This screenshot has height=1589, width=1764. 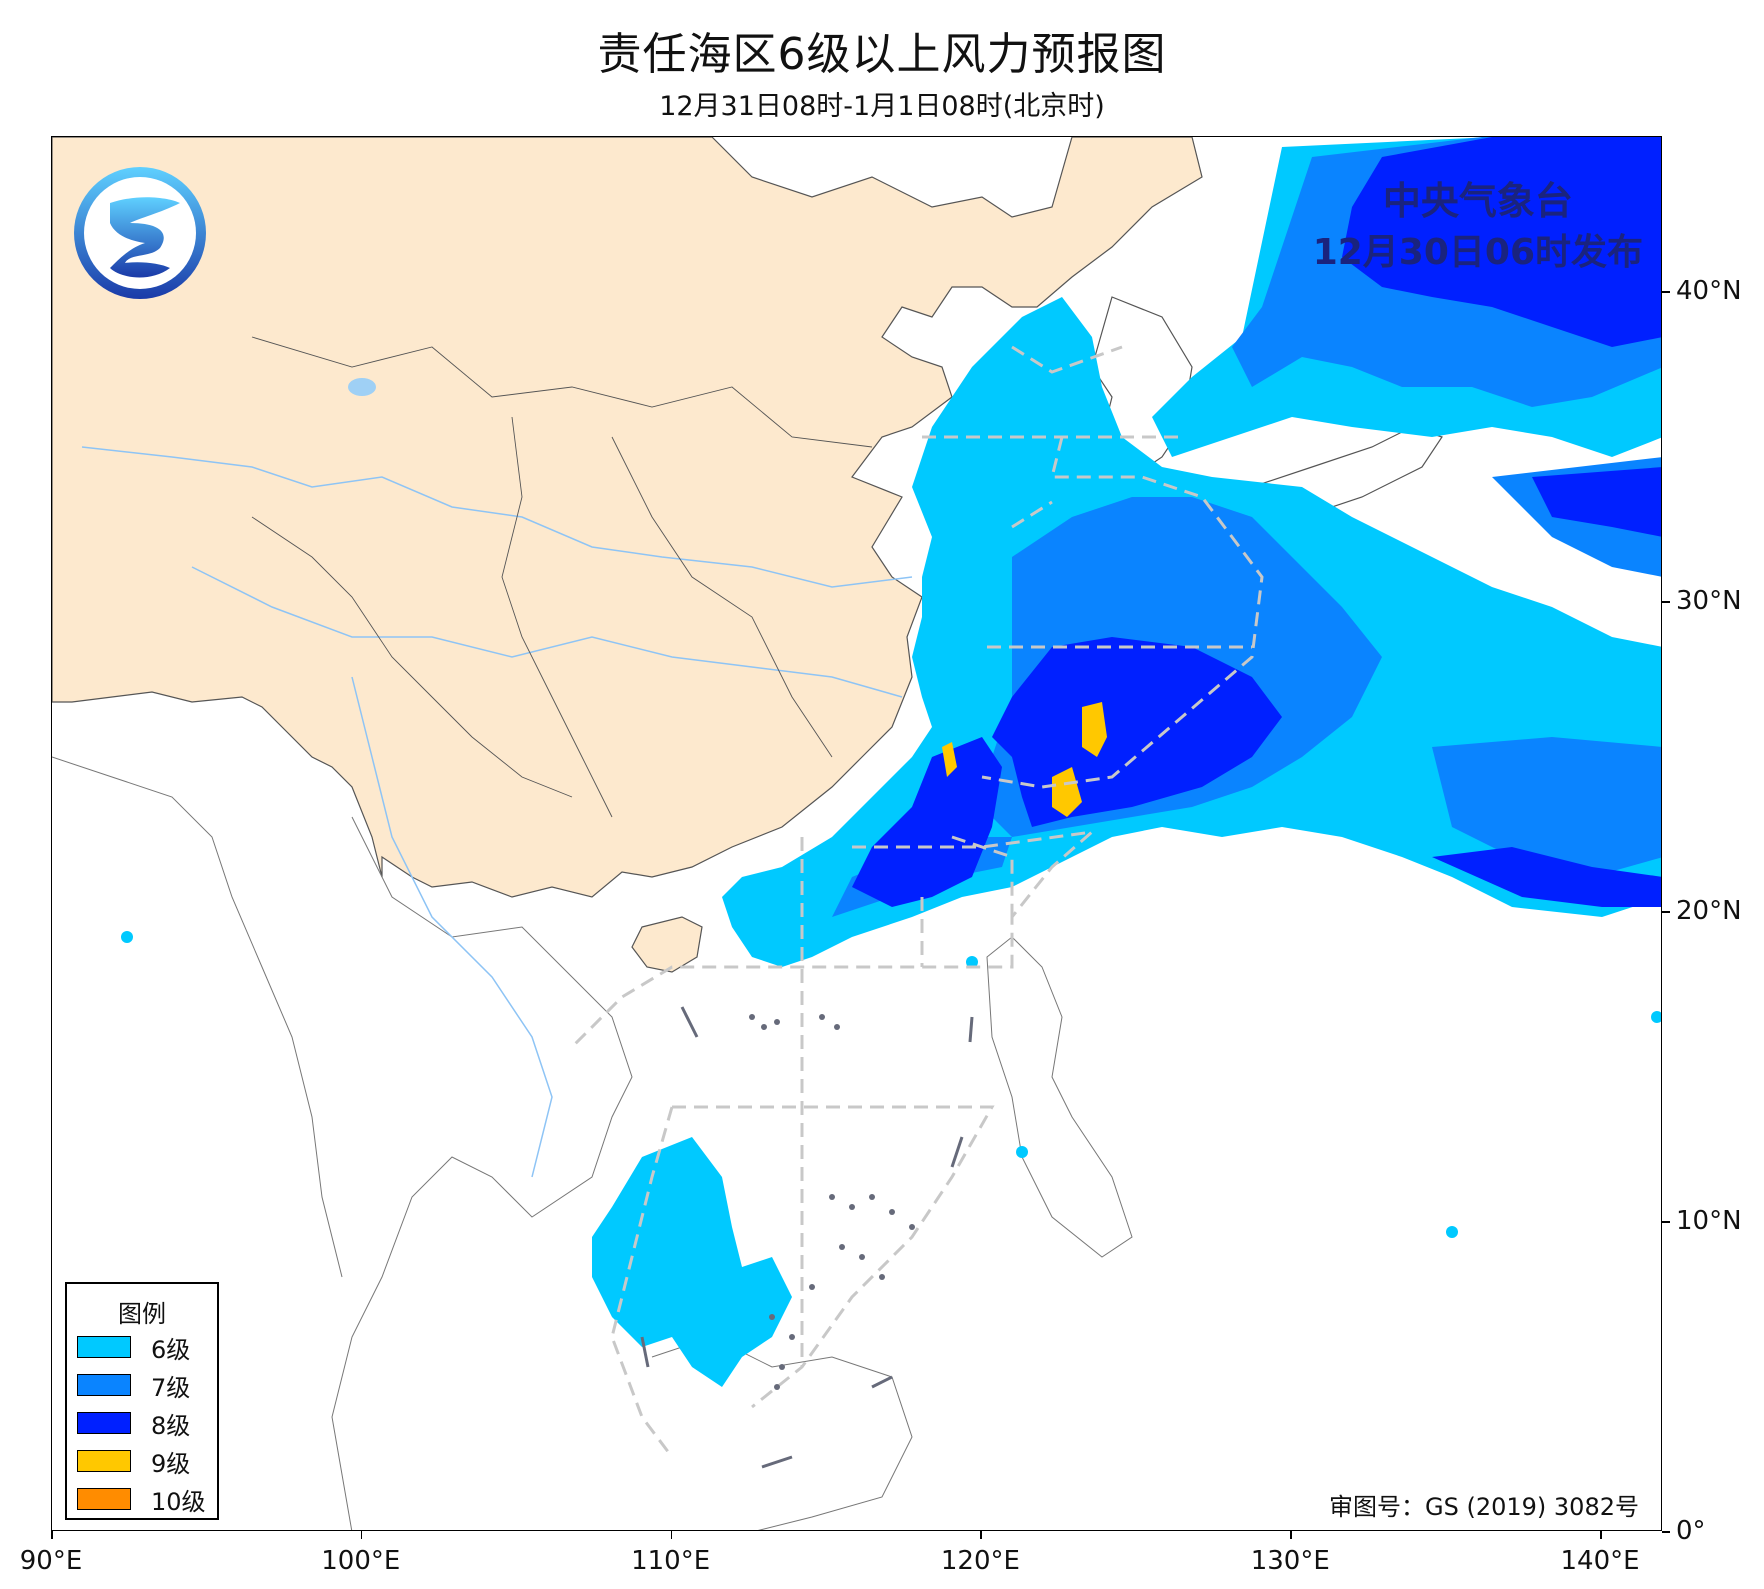 What do you see at coordinates (1709, 601) in the screenshot?
I see `y-tick-label: 30°N` at bounding box center [1709, 601].